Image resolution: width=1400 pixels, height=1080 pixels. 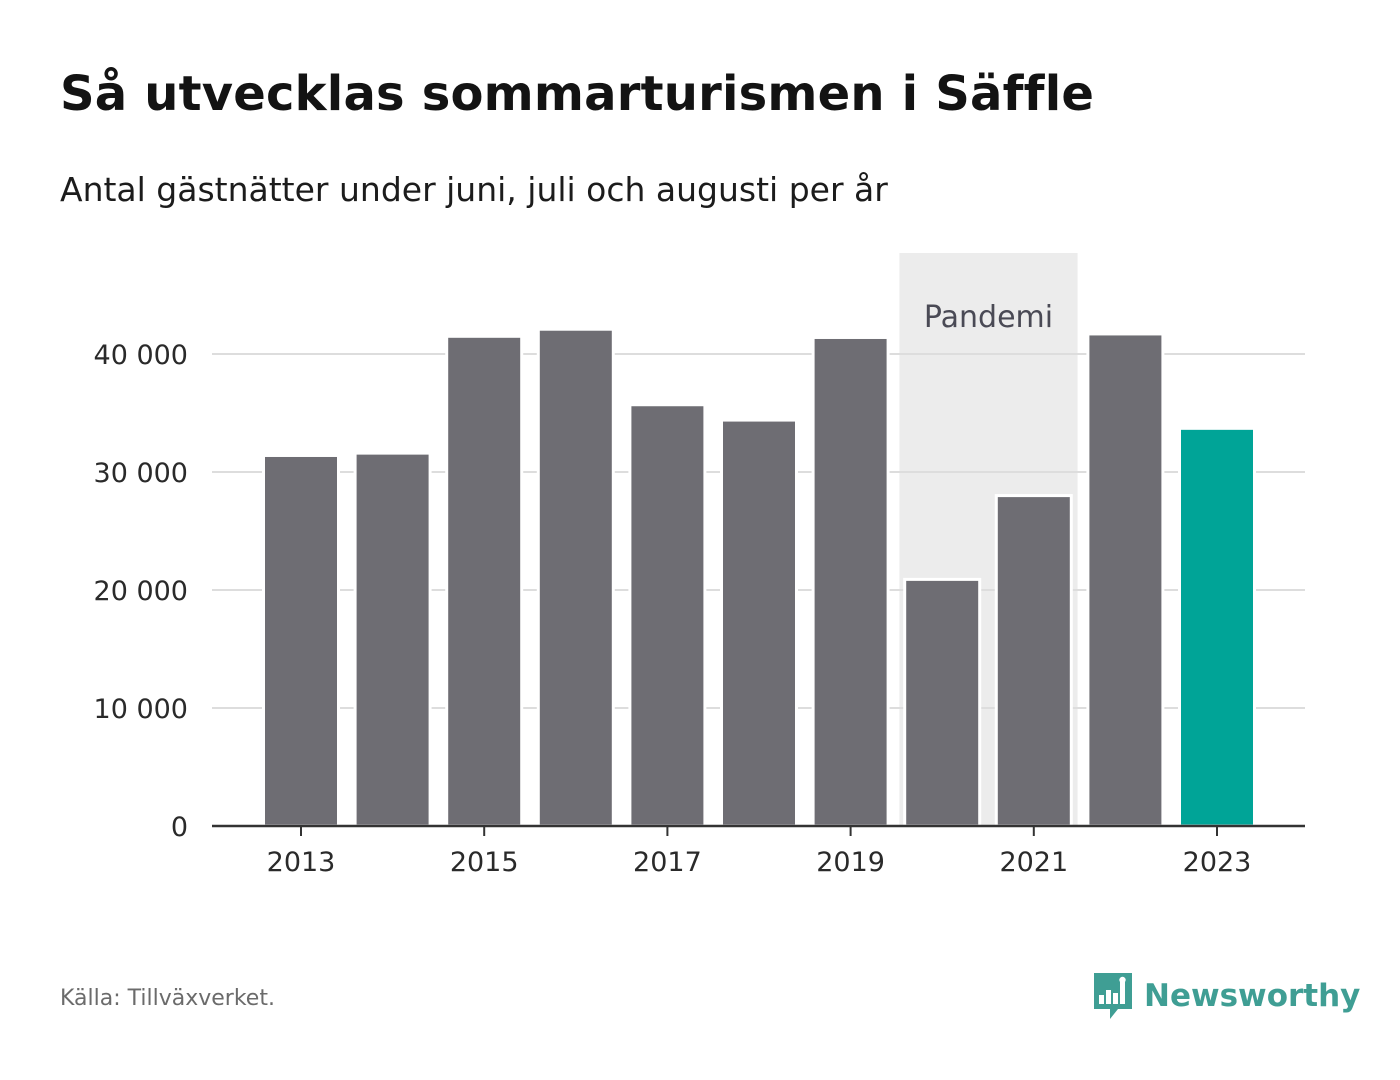 I want to click on bar-2022, so click(x=1125, y=580).